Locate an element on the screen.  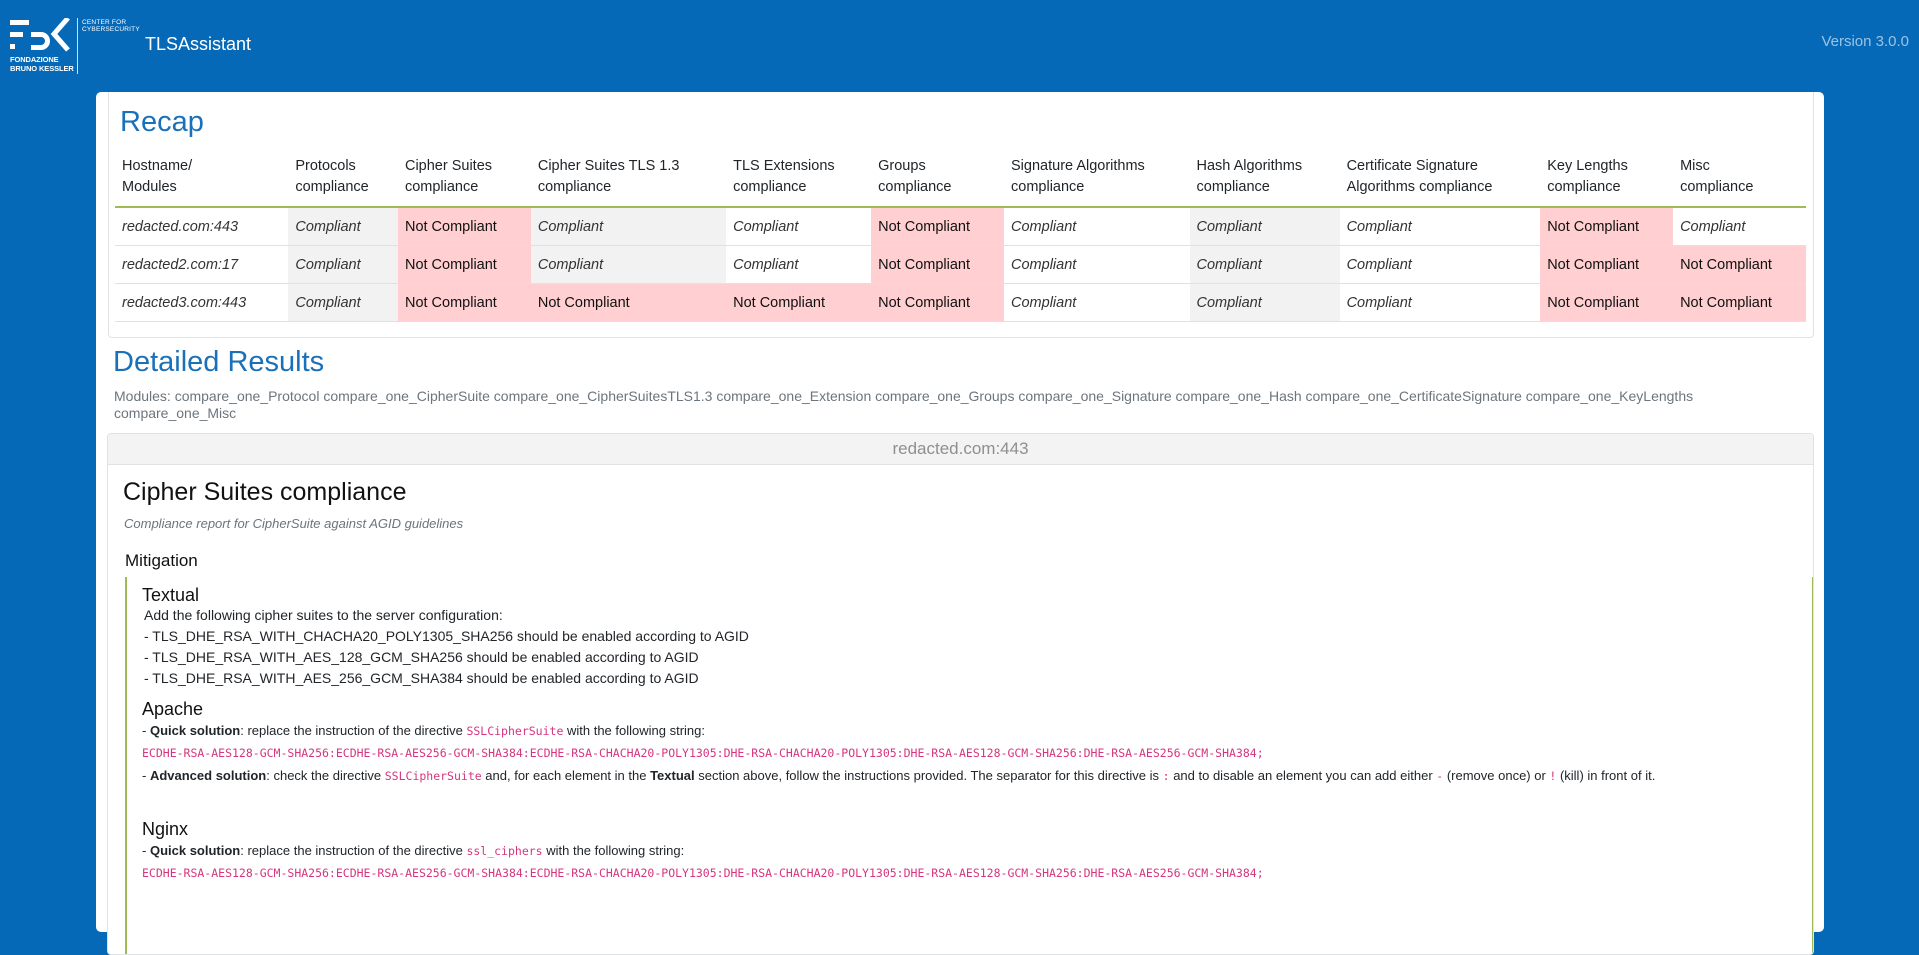
logo-center-text: CENTER FOR CYBERSECURITY is located at coordinates (111, 26).